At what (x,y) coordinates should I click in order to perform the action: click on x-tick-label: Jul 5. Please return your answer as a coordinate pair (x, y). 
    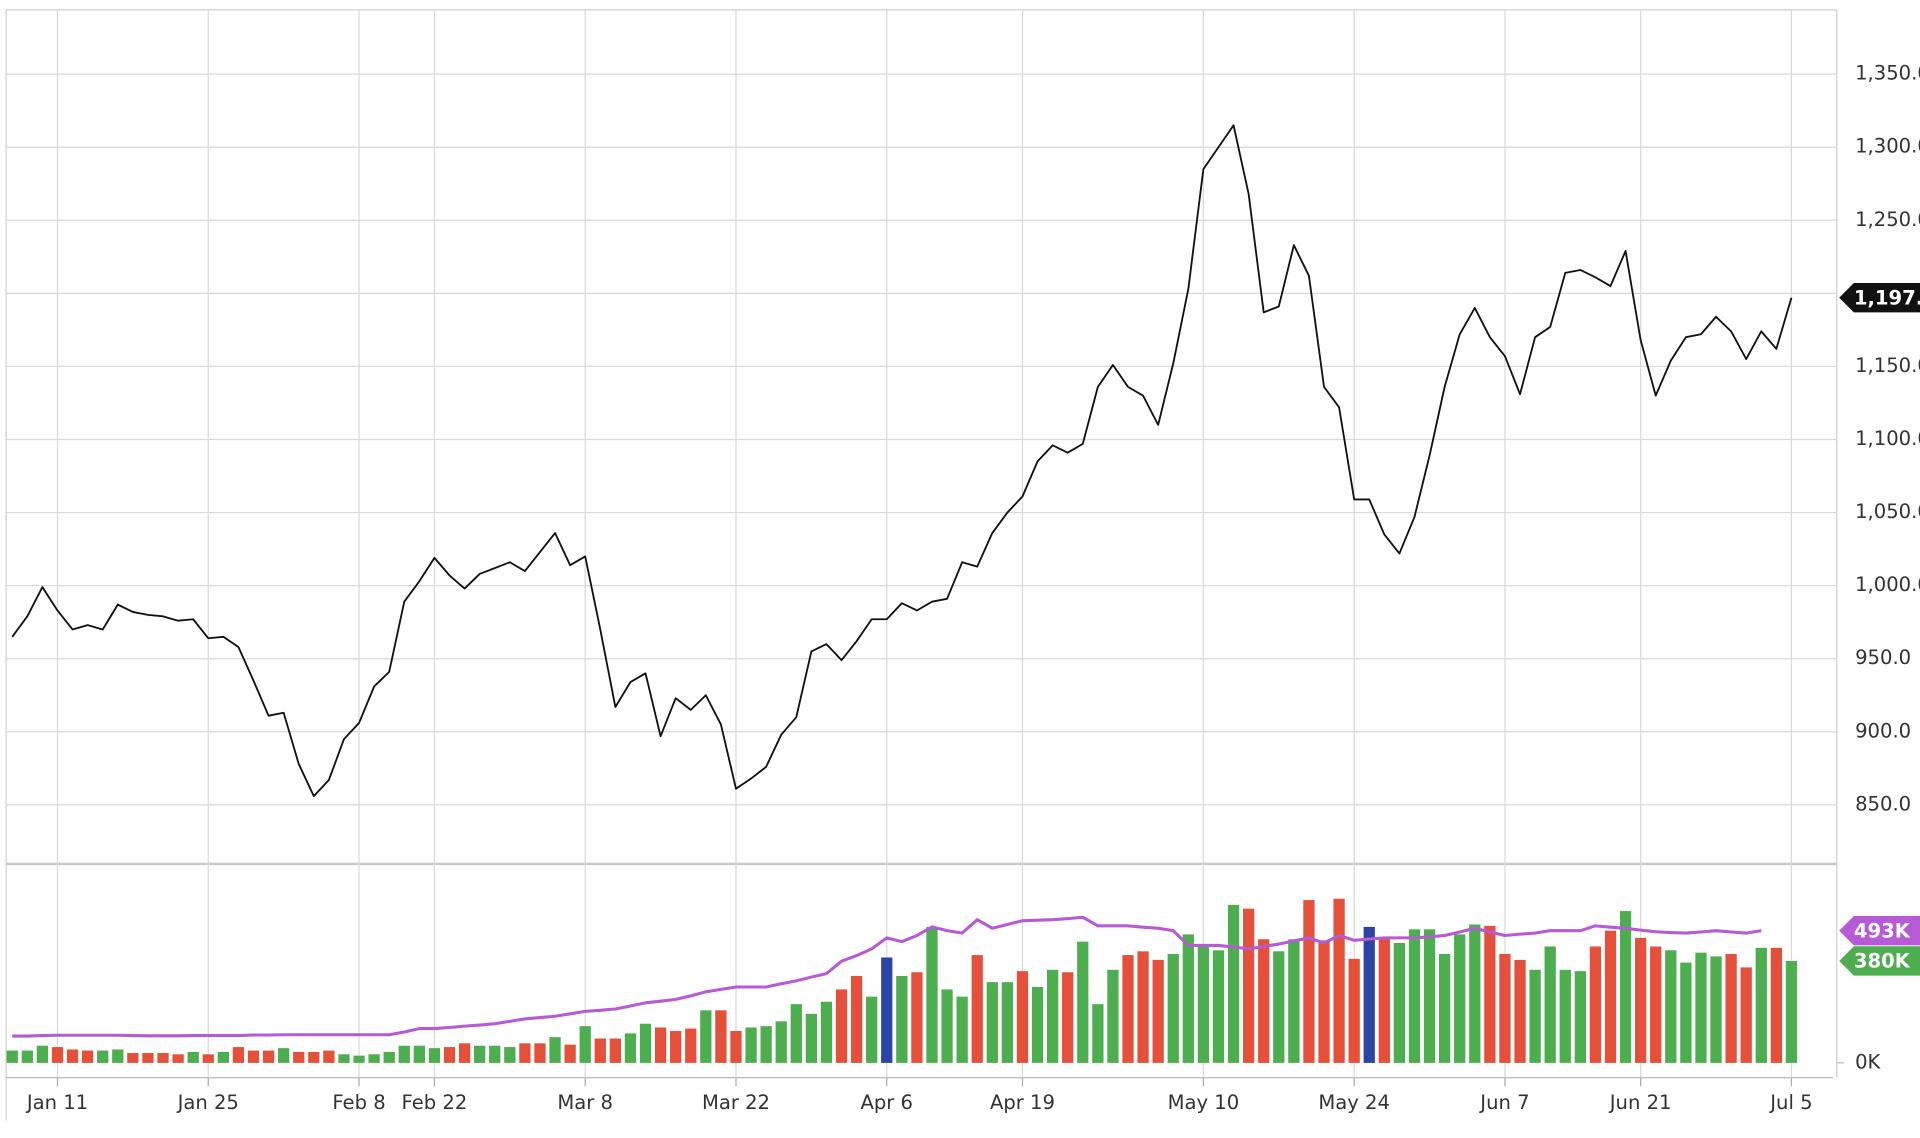
    Looking at the image, I should click on (1790, 1102).